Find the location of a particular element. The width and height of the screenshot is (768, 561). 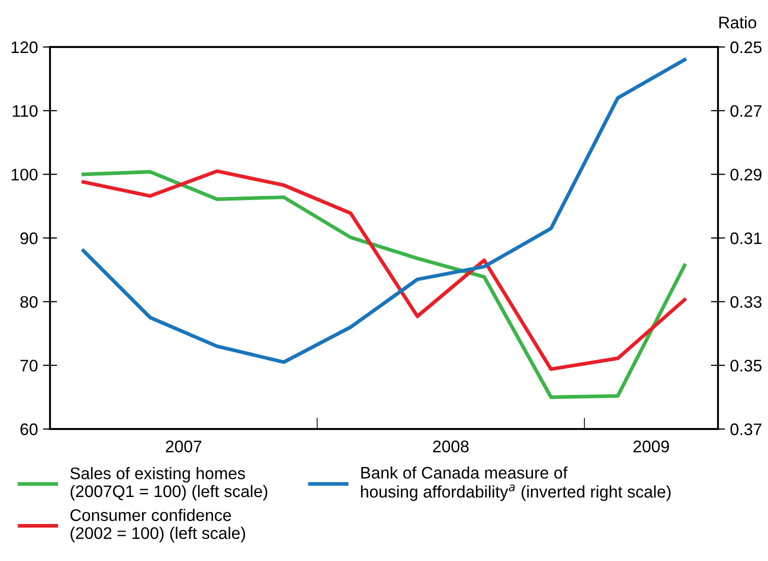

y2-tick-label: 0.29 is located at coordinates (746, 174).